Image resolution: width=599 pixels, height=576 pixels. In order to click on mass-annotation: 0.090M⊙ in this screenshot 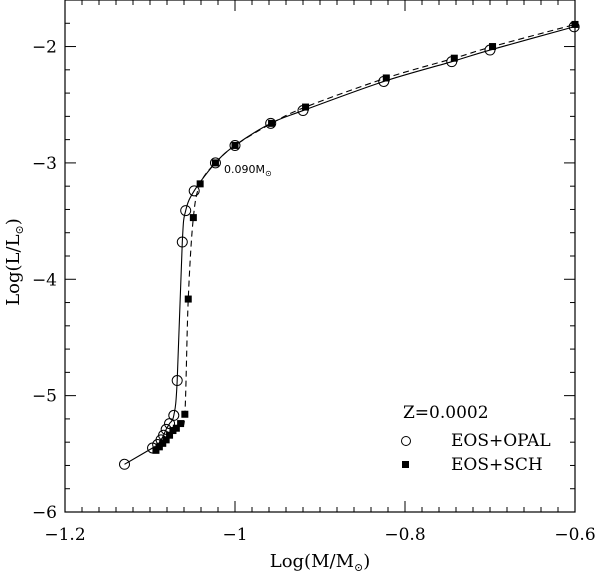, I will do `click(248, 170)`.